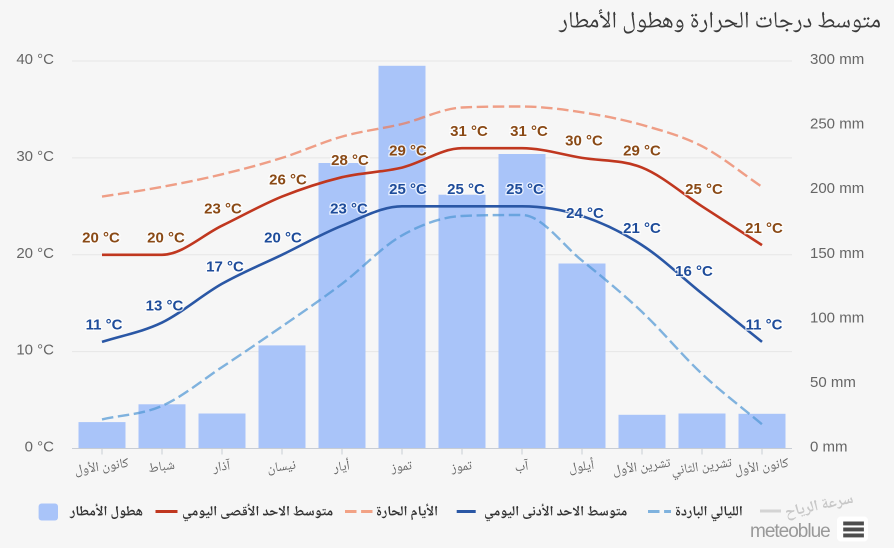  What do you see at coordinates (837, 188) in the screenshot?
I see `svg-text: 200 mm` at bounding box center [837, 188].